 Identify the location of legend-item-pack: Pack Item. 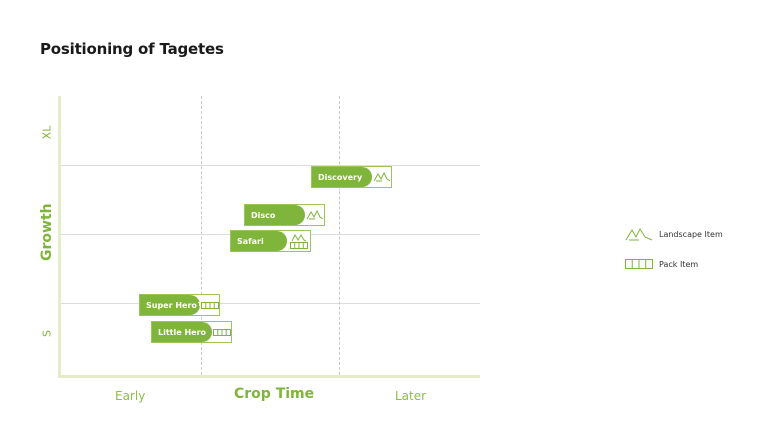
(674, 264).